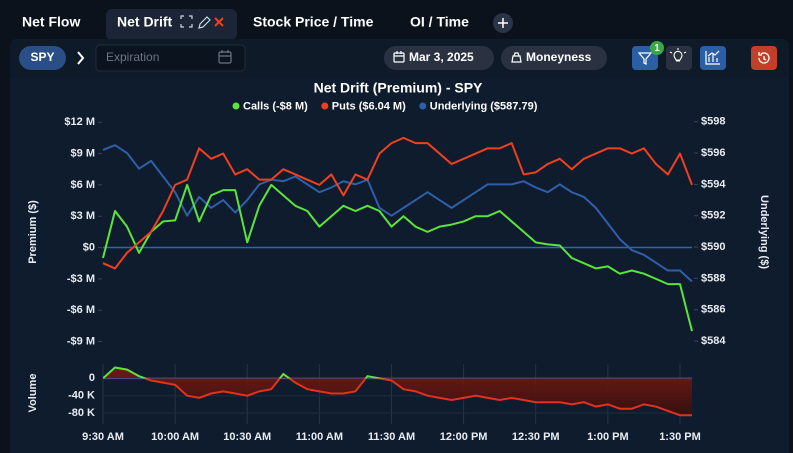  Describe the element at coordinates (132, 57) in the screenshot. I see `expiration-placeholder: Expiration` at that location.